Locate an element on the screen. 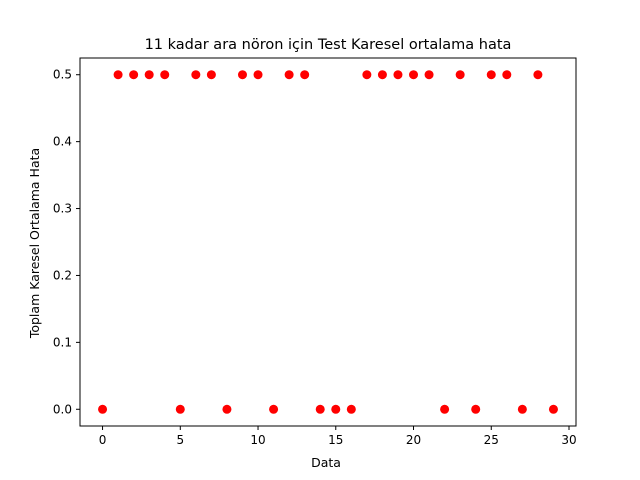 The width and height of the screenshot is (640, 480). y-tick-label: 0.2 is located at coordinates (62, 275).